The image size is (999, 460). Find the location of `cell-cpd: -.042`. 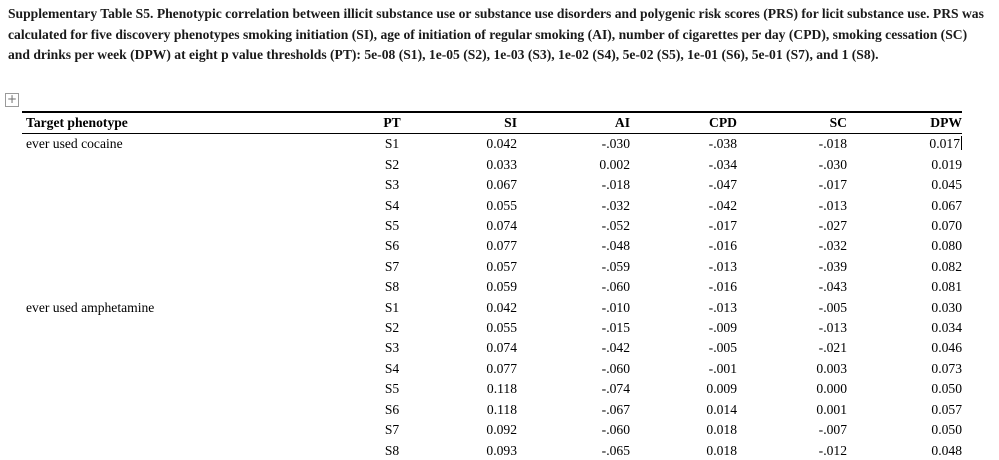

cell-cpd: -.042 is located at coordinates (722, 205).